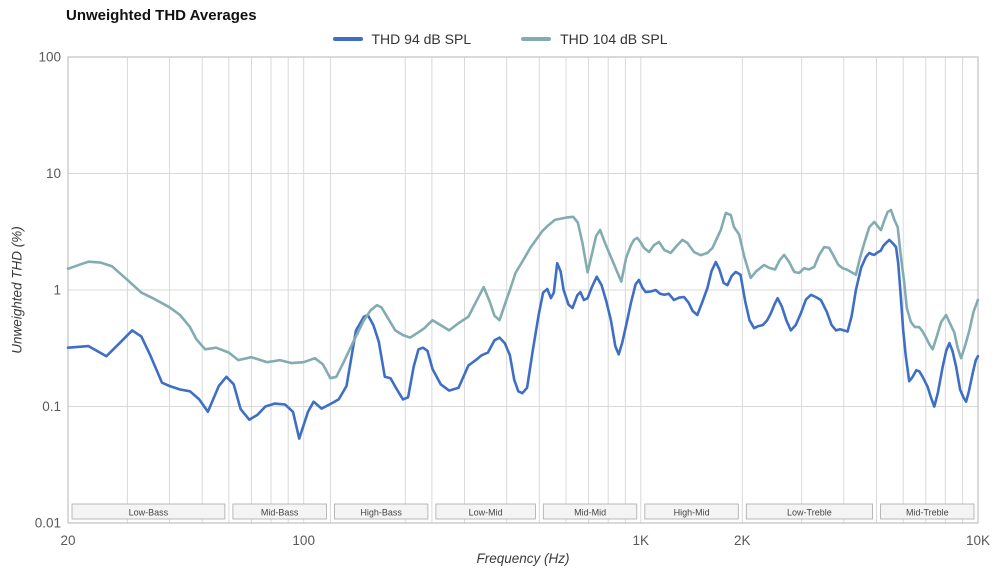  I want to click on x-tick-label: 10K, so click(978, 540).